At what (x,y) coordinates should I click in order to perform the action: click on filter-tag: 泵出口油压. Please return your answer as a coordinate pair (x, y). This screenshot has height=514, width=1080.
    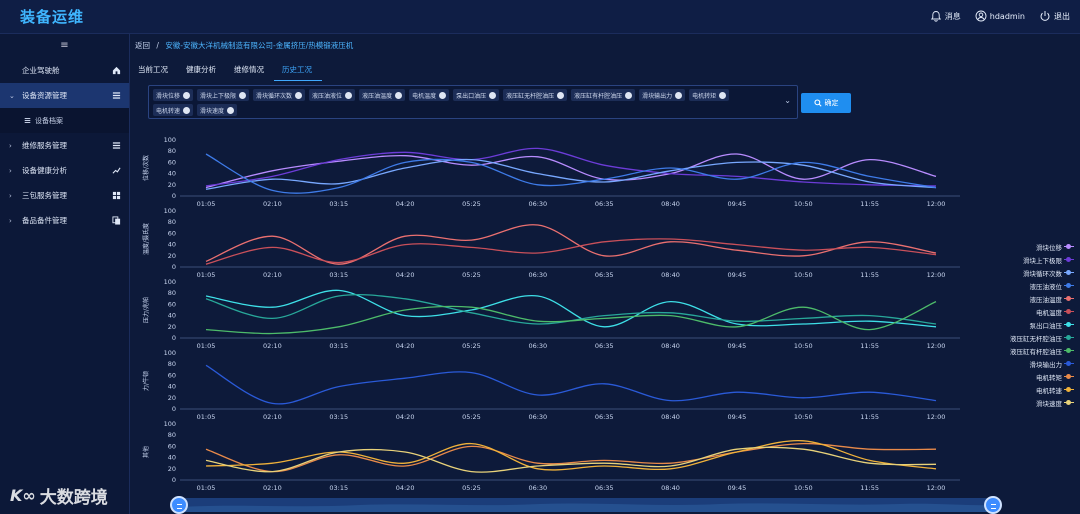
    Looking at the image, I should click on (476, 95).